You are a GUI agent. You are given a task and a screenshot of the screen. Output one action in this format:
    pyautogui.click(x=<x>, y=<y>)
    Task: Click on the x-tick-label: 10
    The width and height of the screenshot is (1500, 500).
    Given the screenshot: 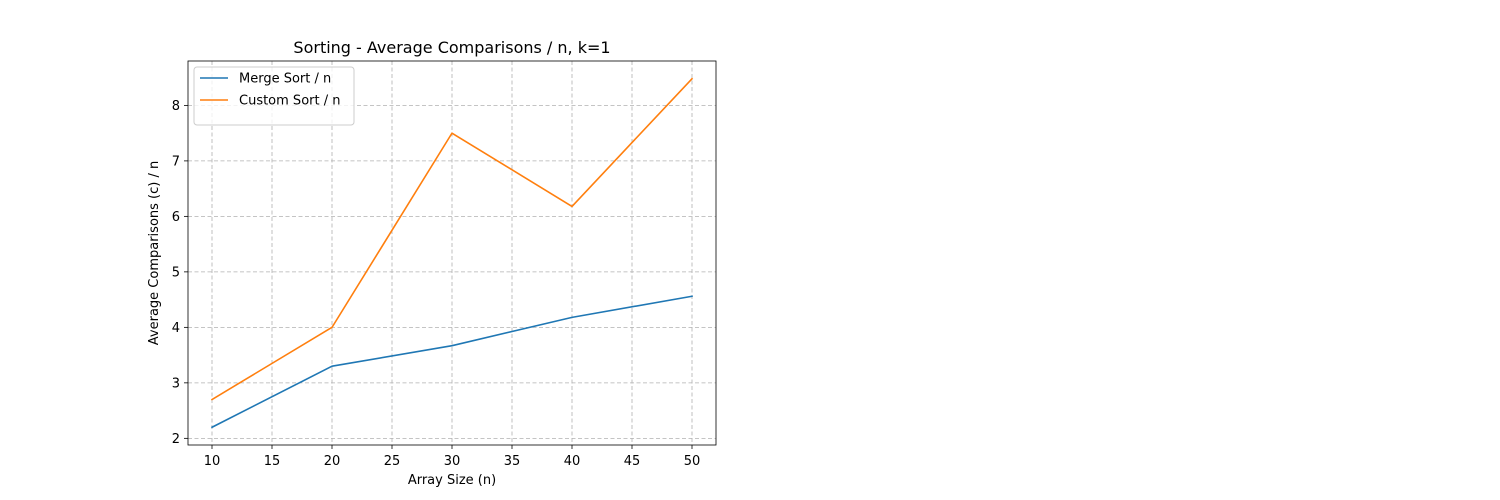 What is the action you would take?
    pyautogui.click(x=212, y=461)
    